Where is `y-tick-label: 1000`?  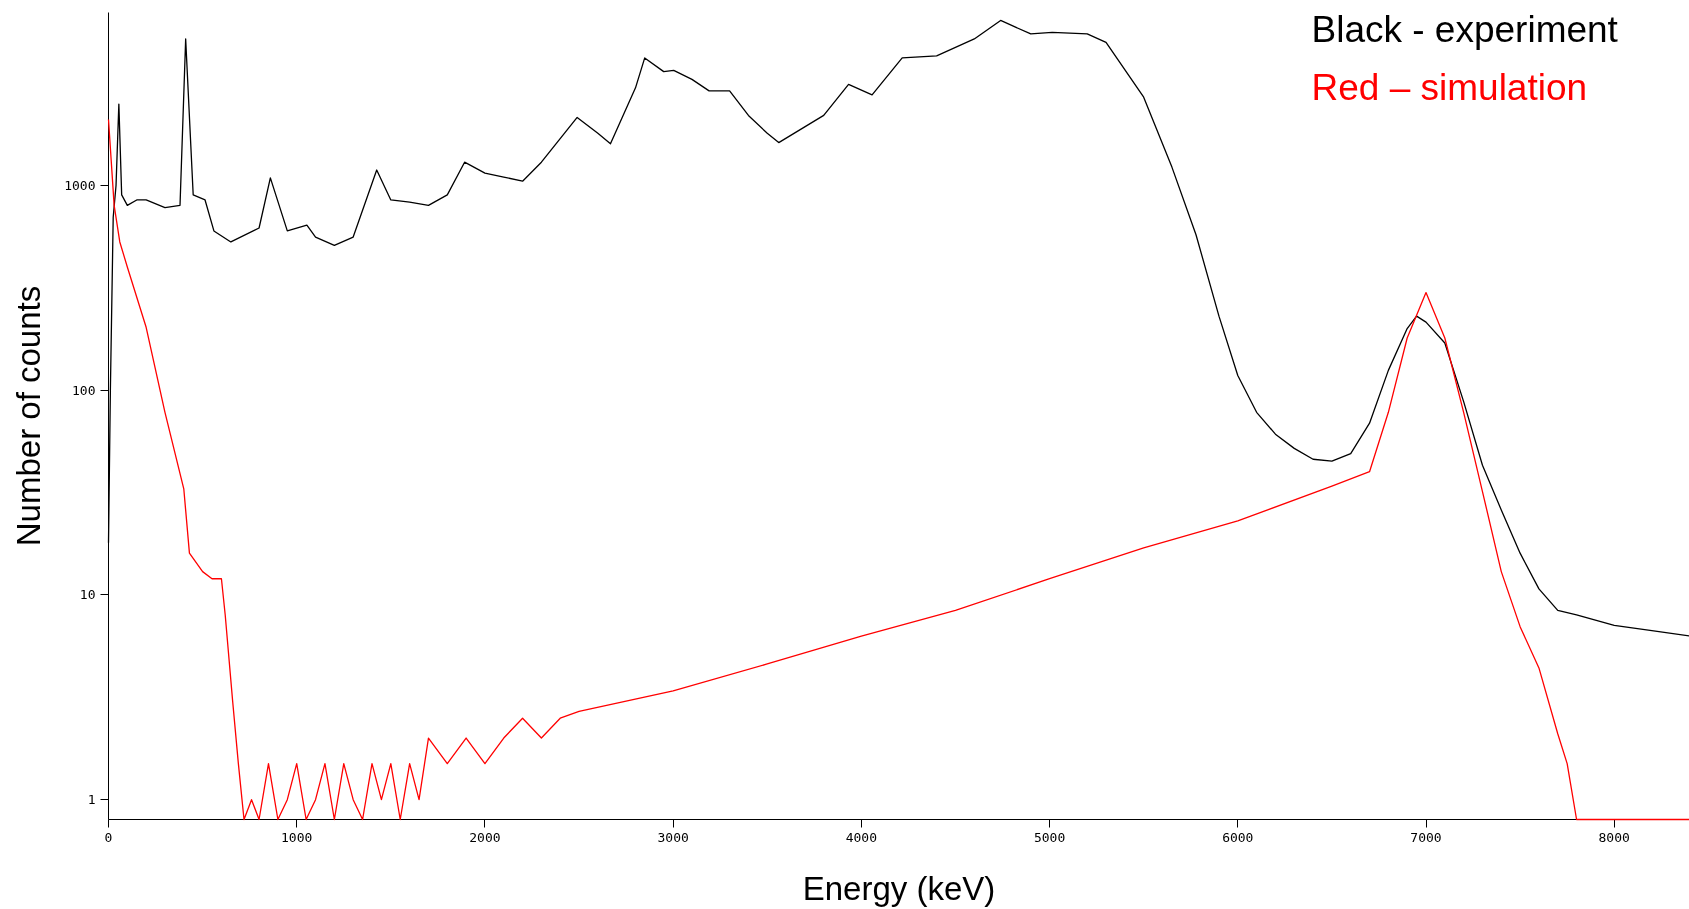 y-tick-label: 1000 is located at coordinates (80, 186).